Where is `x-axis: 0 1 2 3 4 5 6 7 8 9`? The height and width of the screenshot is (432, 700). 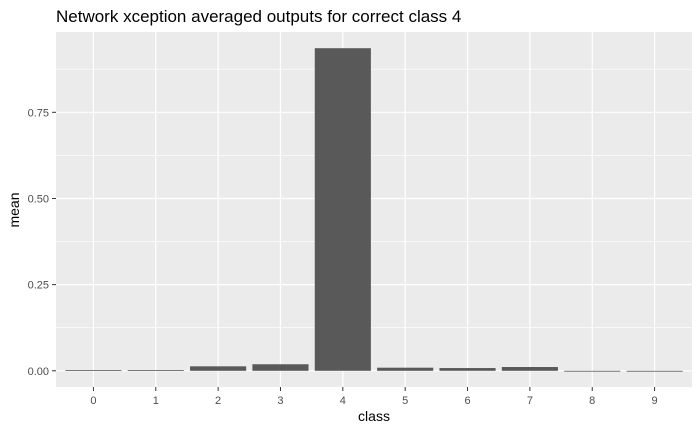
x-axis: 0 1 2 3 4 5 6 7 8 9 is located at coordinates (374, 397).